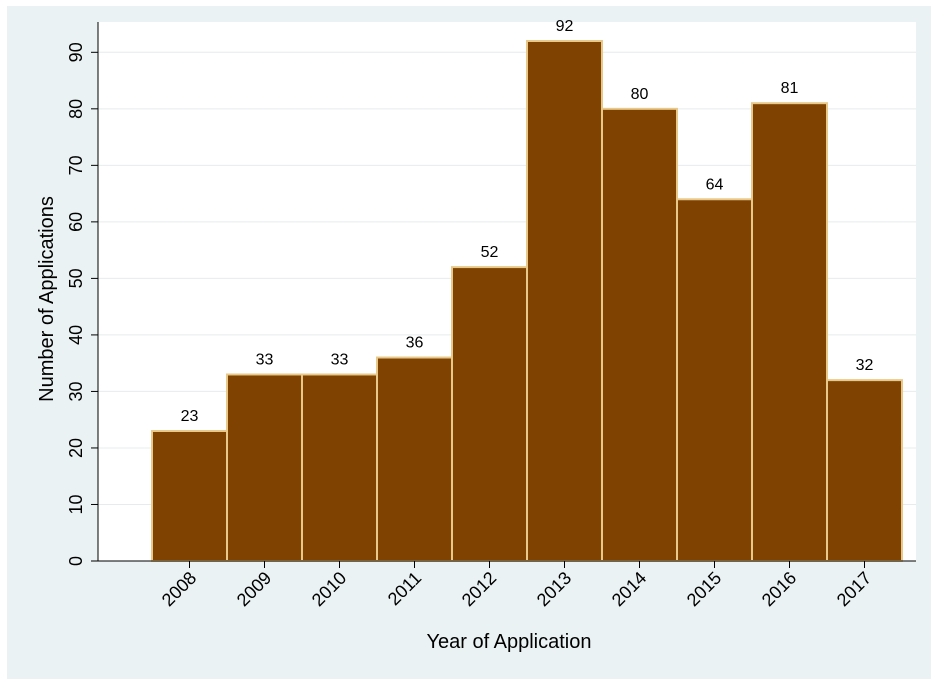  What do you see at coordinates (779, 589) in the screenshot?
I see `x-tick-label: 2016` at bounding box center [779, 589].